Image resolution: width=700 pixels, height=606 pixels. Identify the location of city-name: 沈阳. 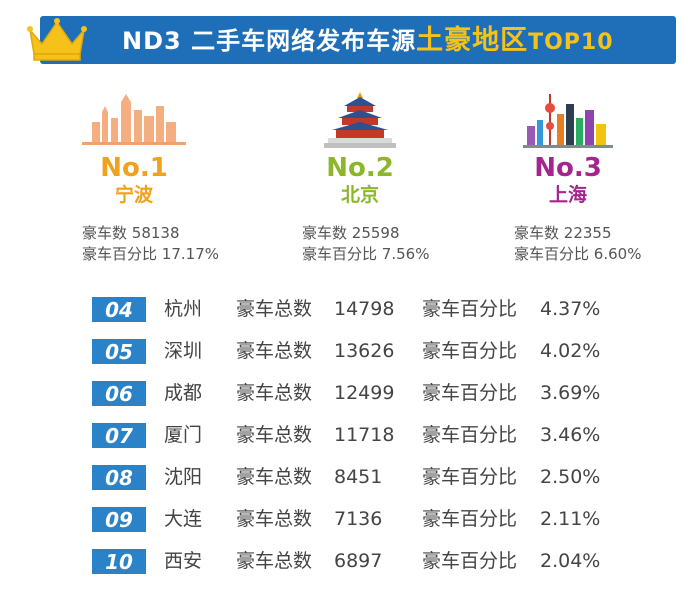
(183, 477).